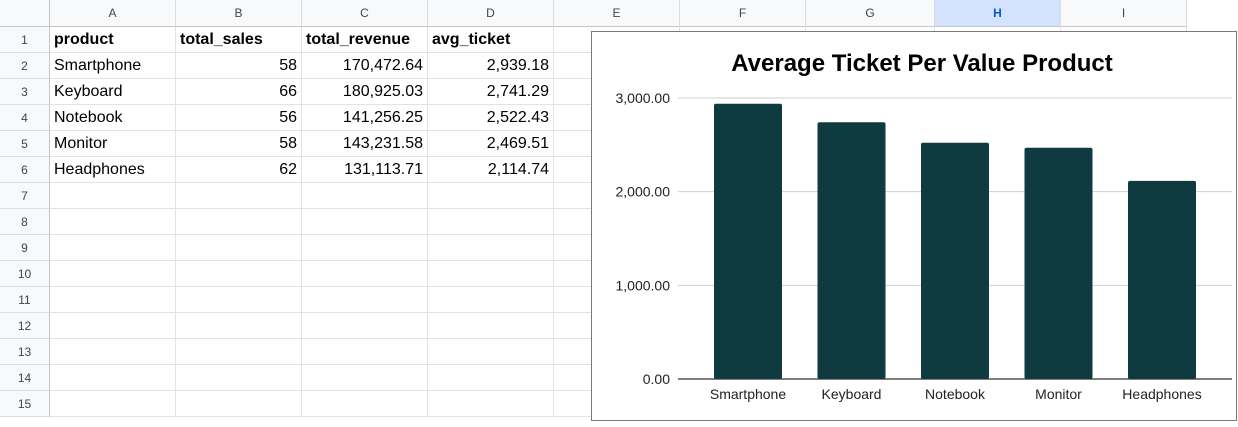 This screenshot has width=1238, height=427. I want to click on cell-b6: 62, so click(239, 170).